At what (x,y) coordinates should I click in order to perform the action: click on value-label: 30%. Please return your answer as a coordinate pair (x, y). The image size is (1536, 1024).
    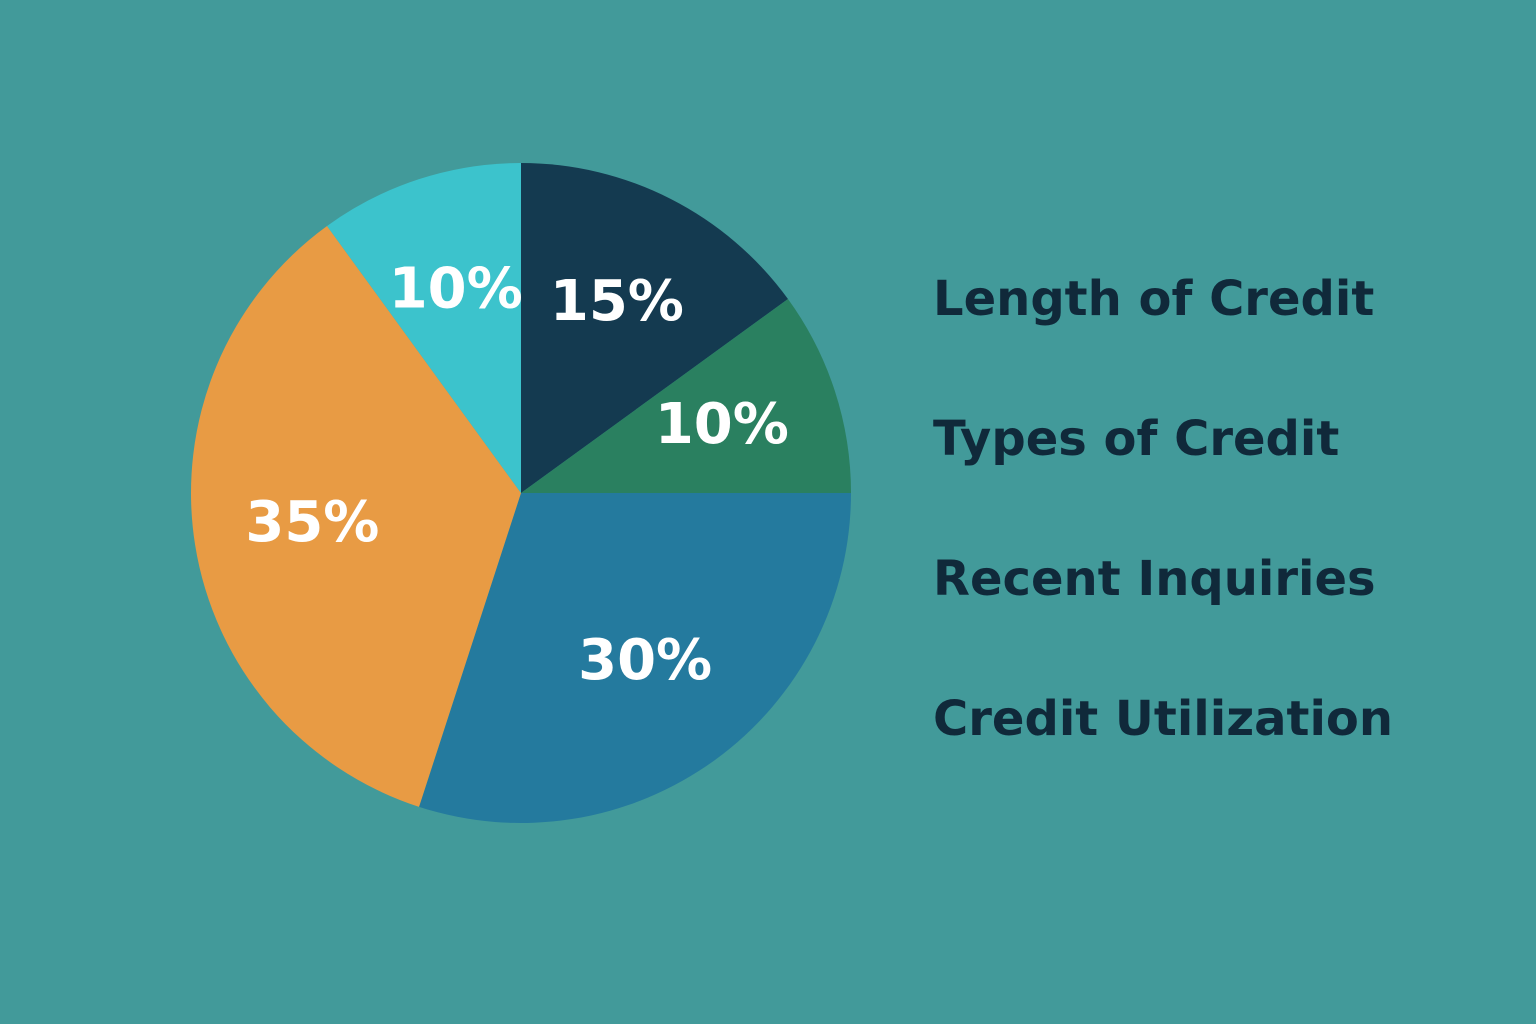
    Looking at the image, I should click on (645, 660).